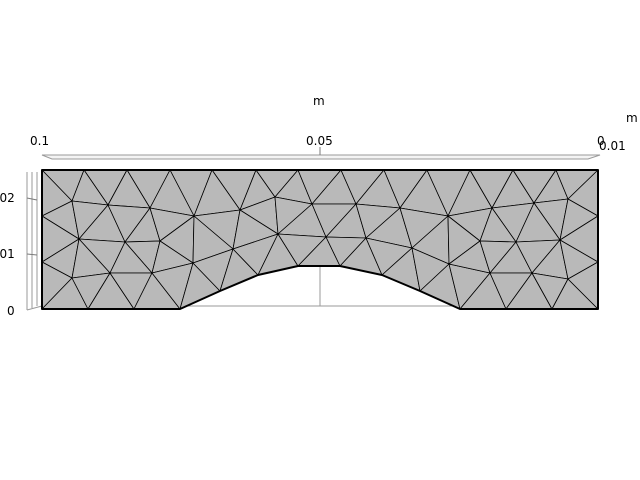  I want to click on x-tick-label-1: 0.05, so click(319, 141).